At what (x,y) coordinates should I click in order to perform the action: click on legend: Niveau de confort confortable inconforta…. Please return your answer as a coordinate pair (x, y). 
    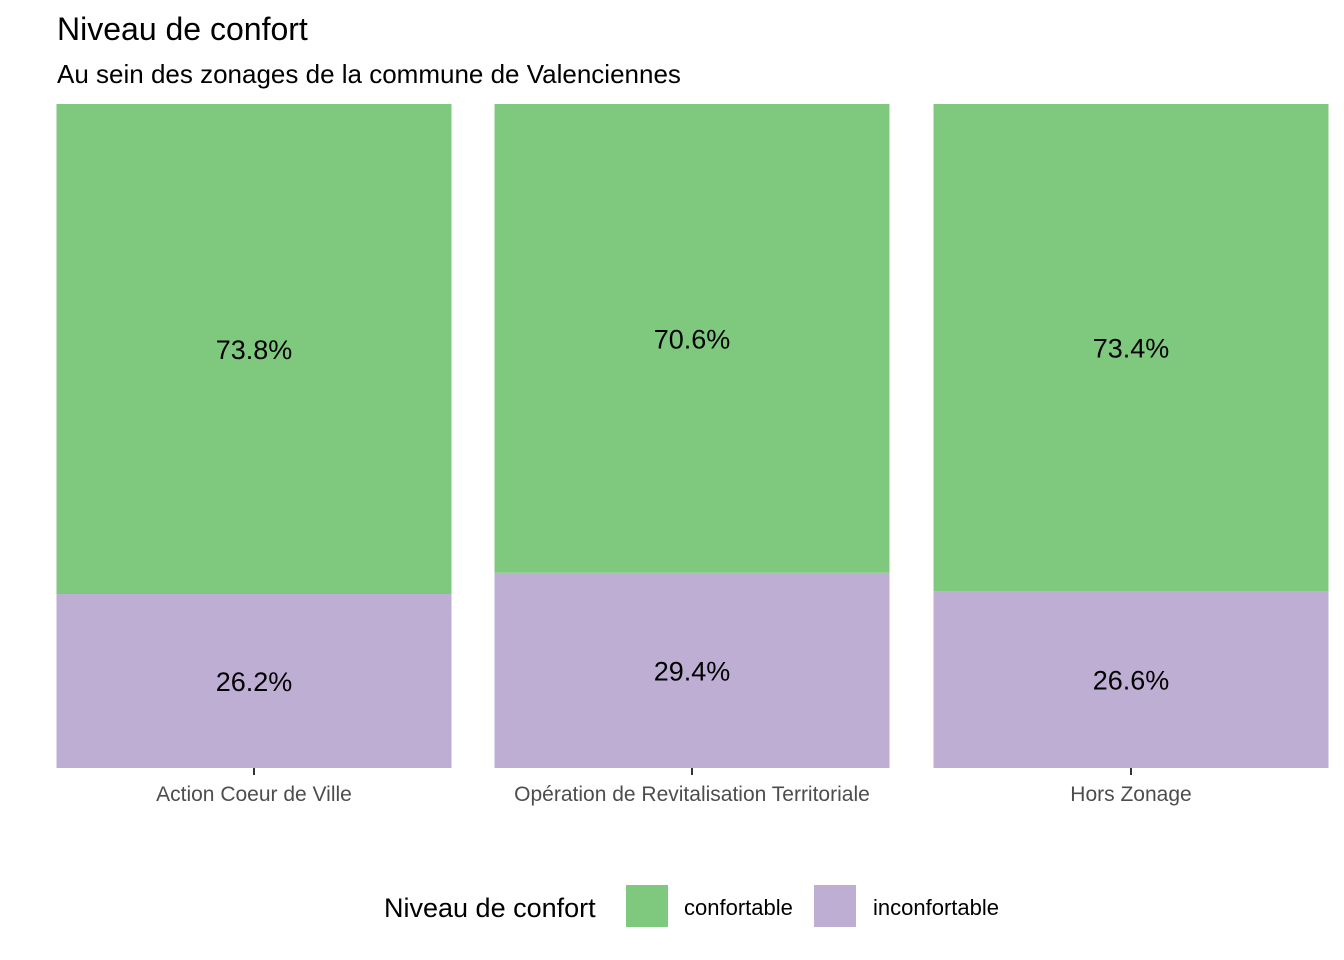
    Looking at the image, I should click on (672, 907).